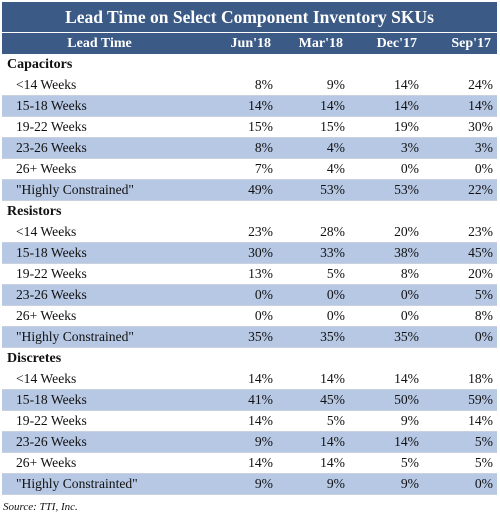  What do you see at coordinates (249, 442) in the screenshot?
I see `table-row: 23-26 Weeks 9% 14% 14% 5%` at bounding box center [249, 442].